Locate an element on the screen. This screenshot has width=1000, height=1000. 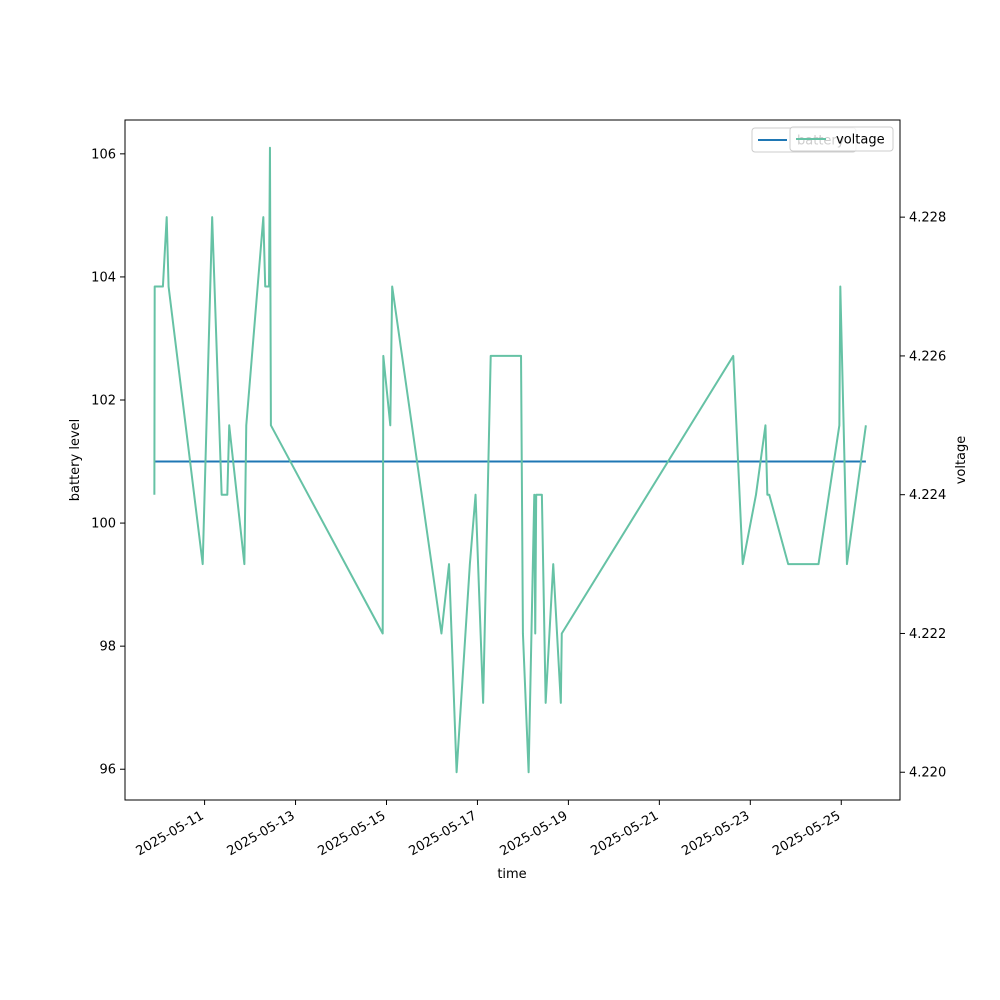
legend-voltage: voltage is located at coordinates (841, 139).